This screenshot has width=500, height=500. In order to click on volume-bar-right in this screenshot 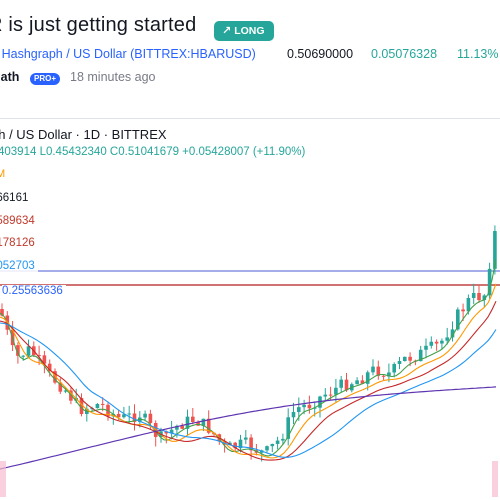, I will do `click(495, 479)`.